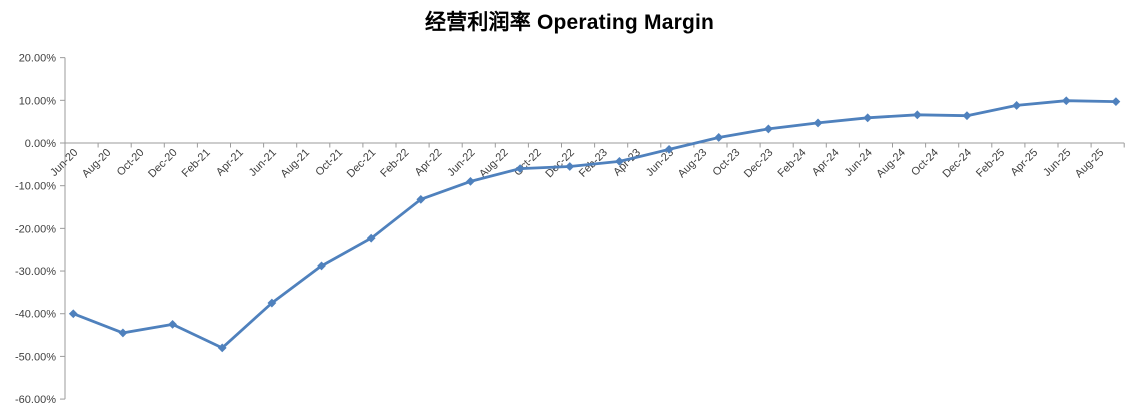 The width and height of the screenshot is (1139, 419). Describe the element at coordinates (1090, 164) in the screenshot. I see `x-tick-label: Aug-25` at that location.